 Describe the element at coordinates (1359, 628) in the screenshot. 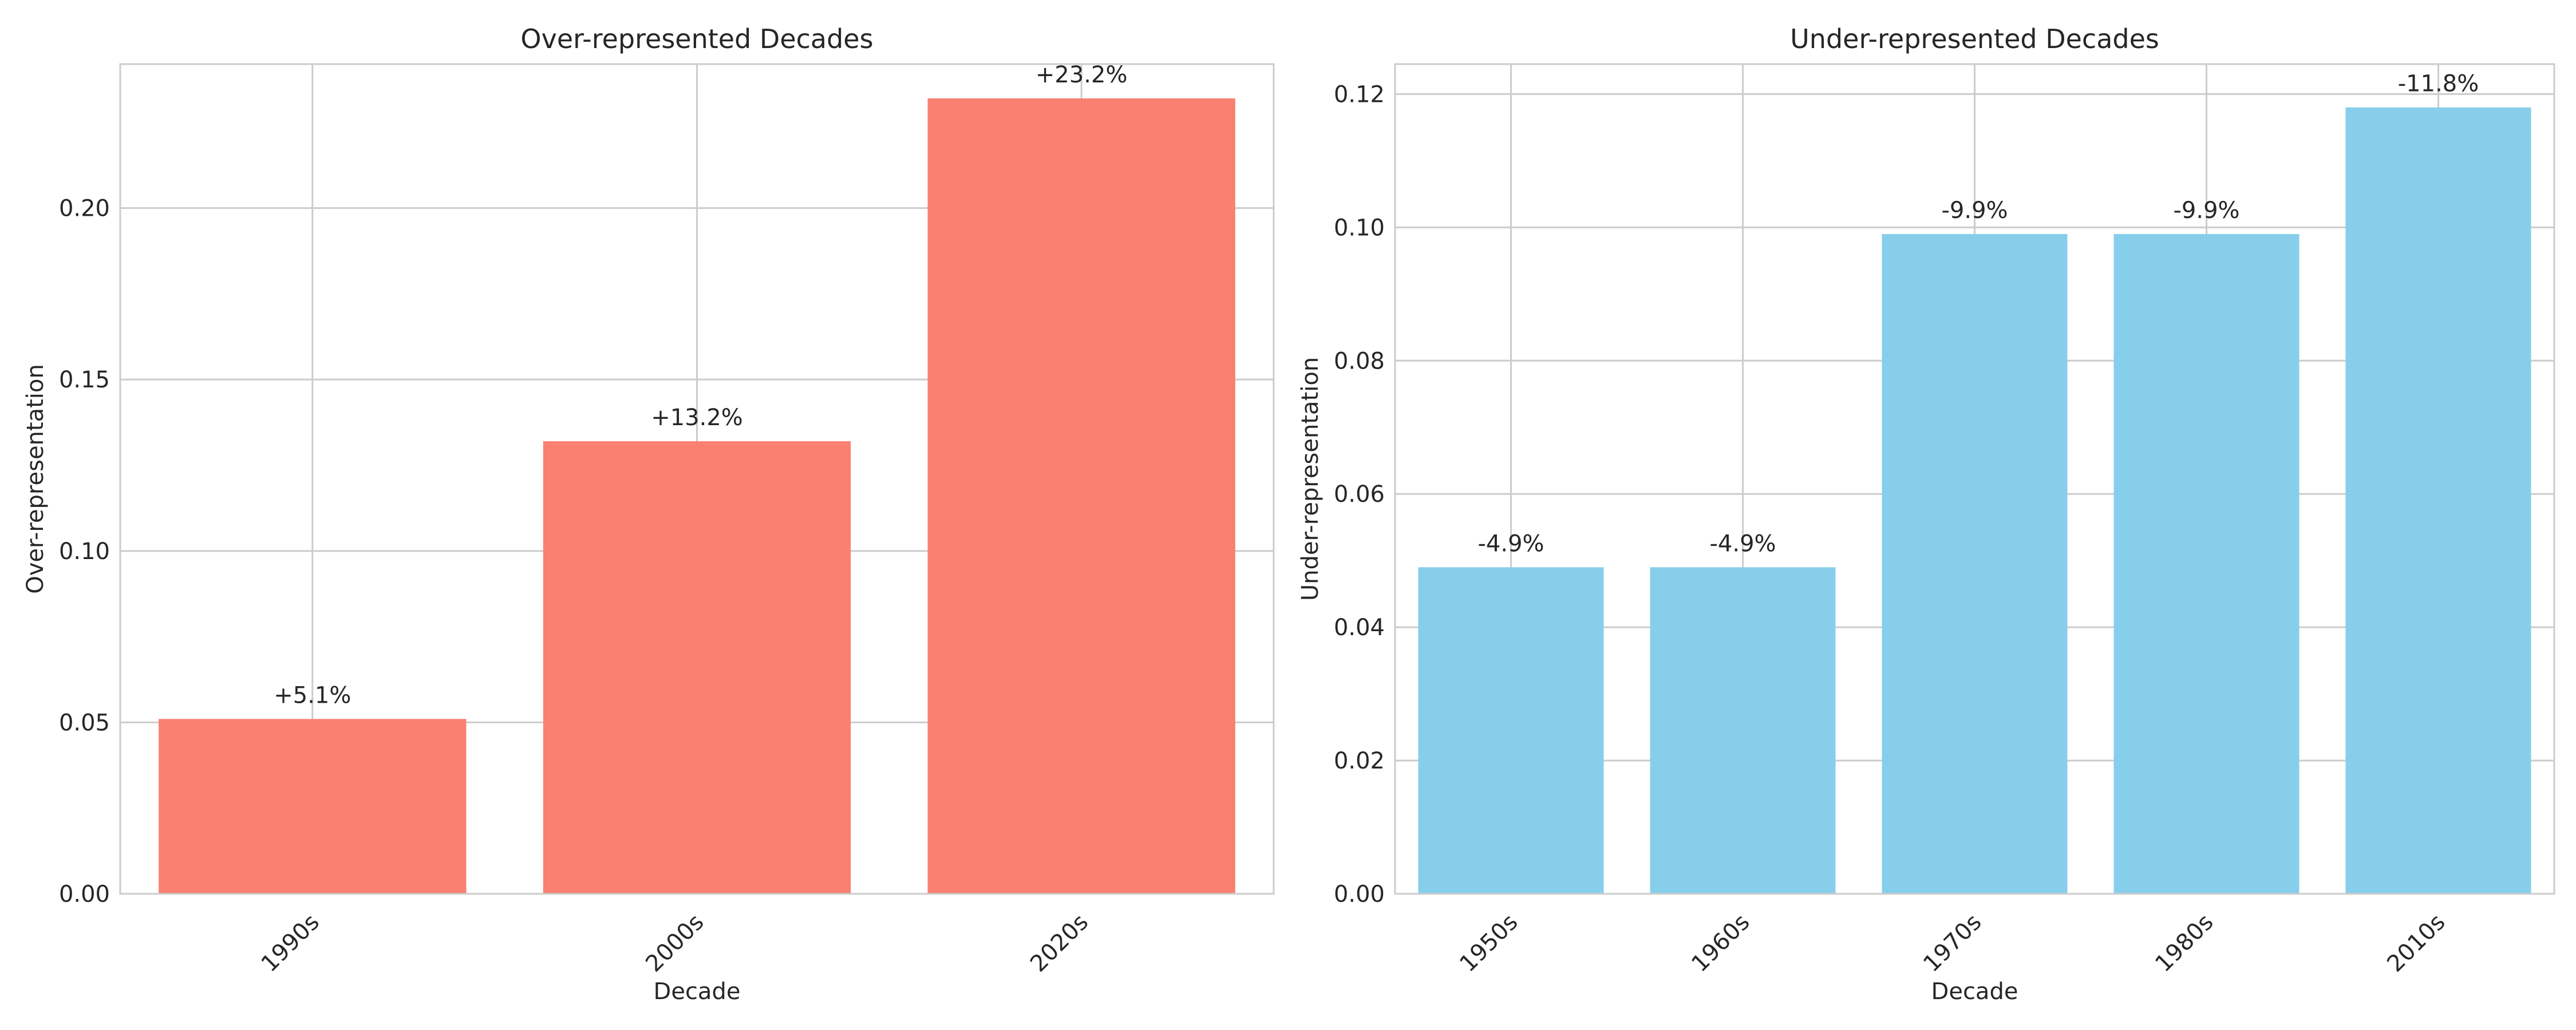

I see `y-tick-label: 0.04` at that location.